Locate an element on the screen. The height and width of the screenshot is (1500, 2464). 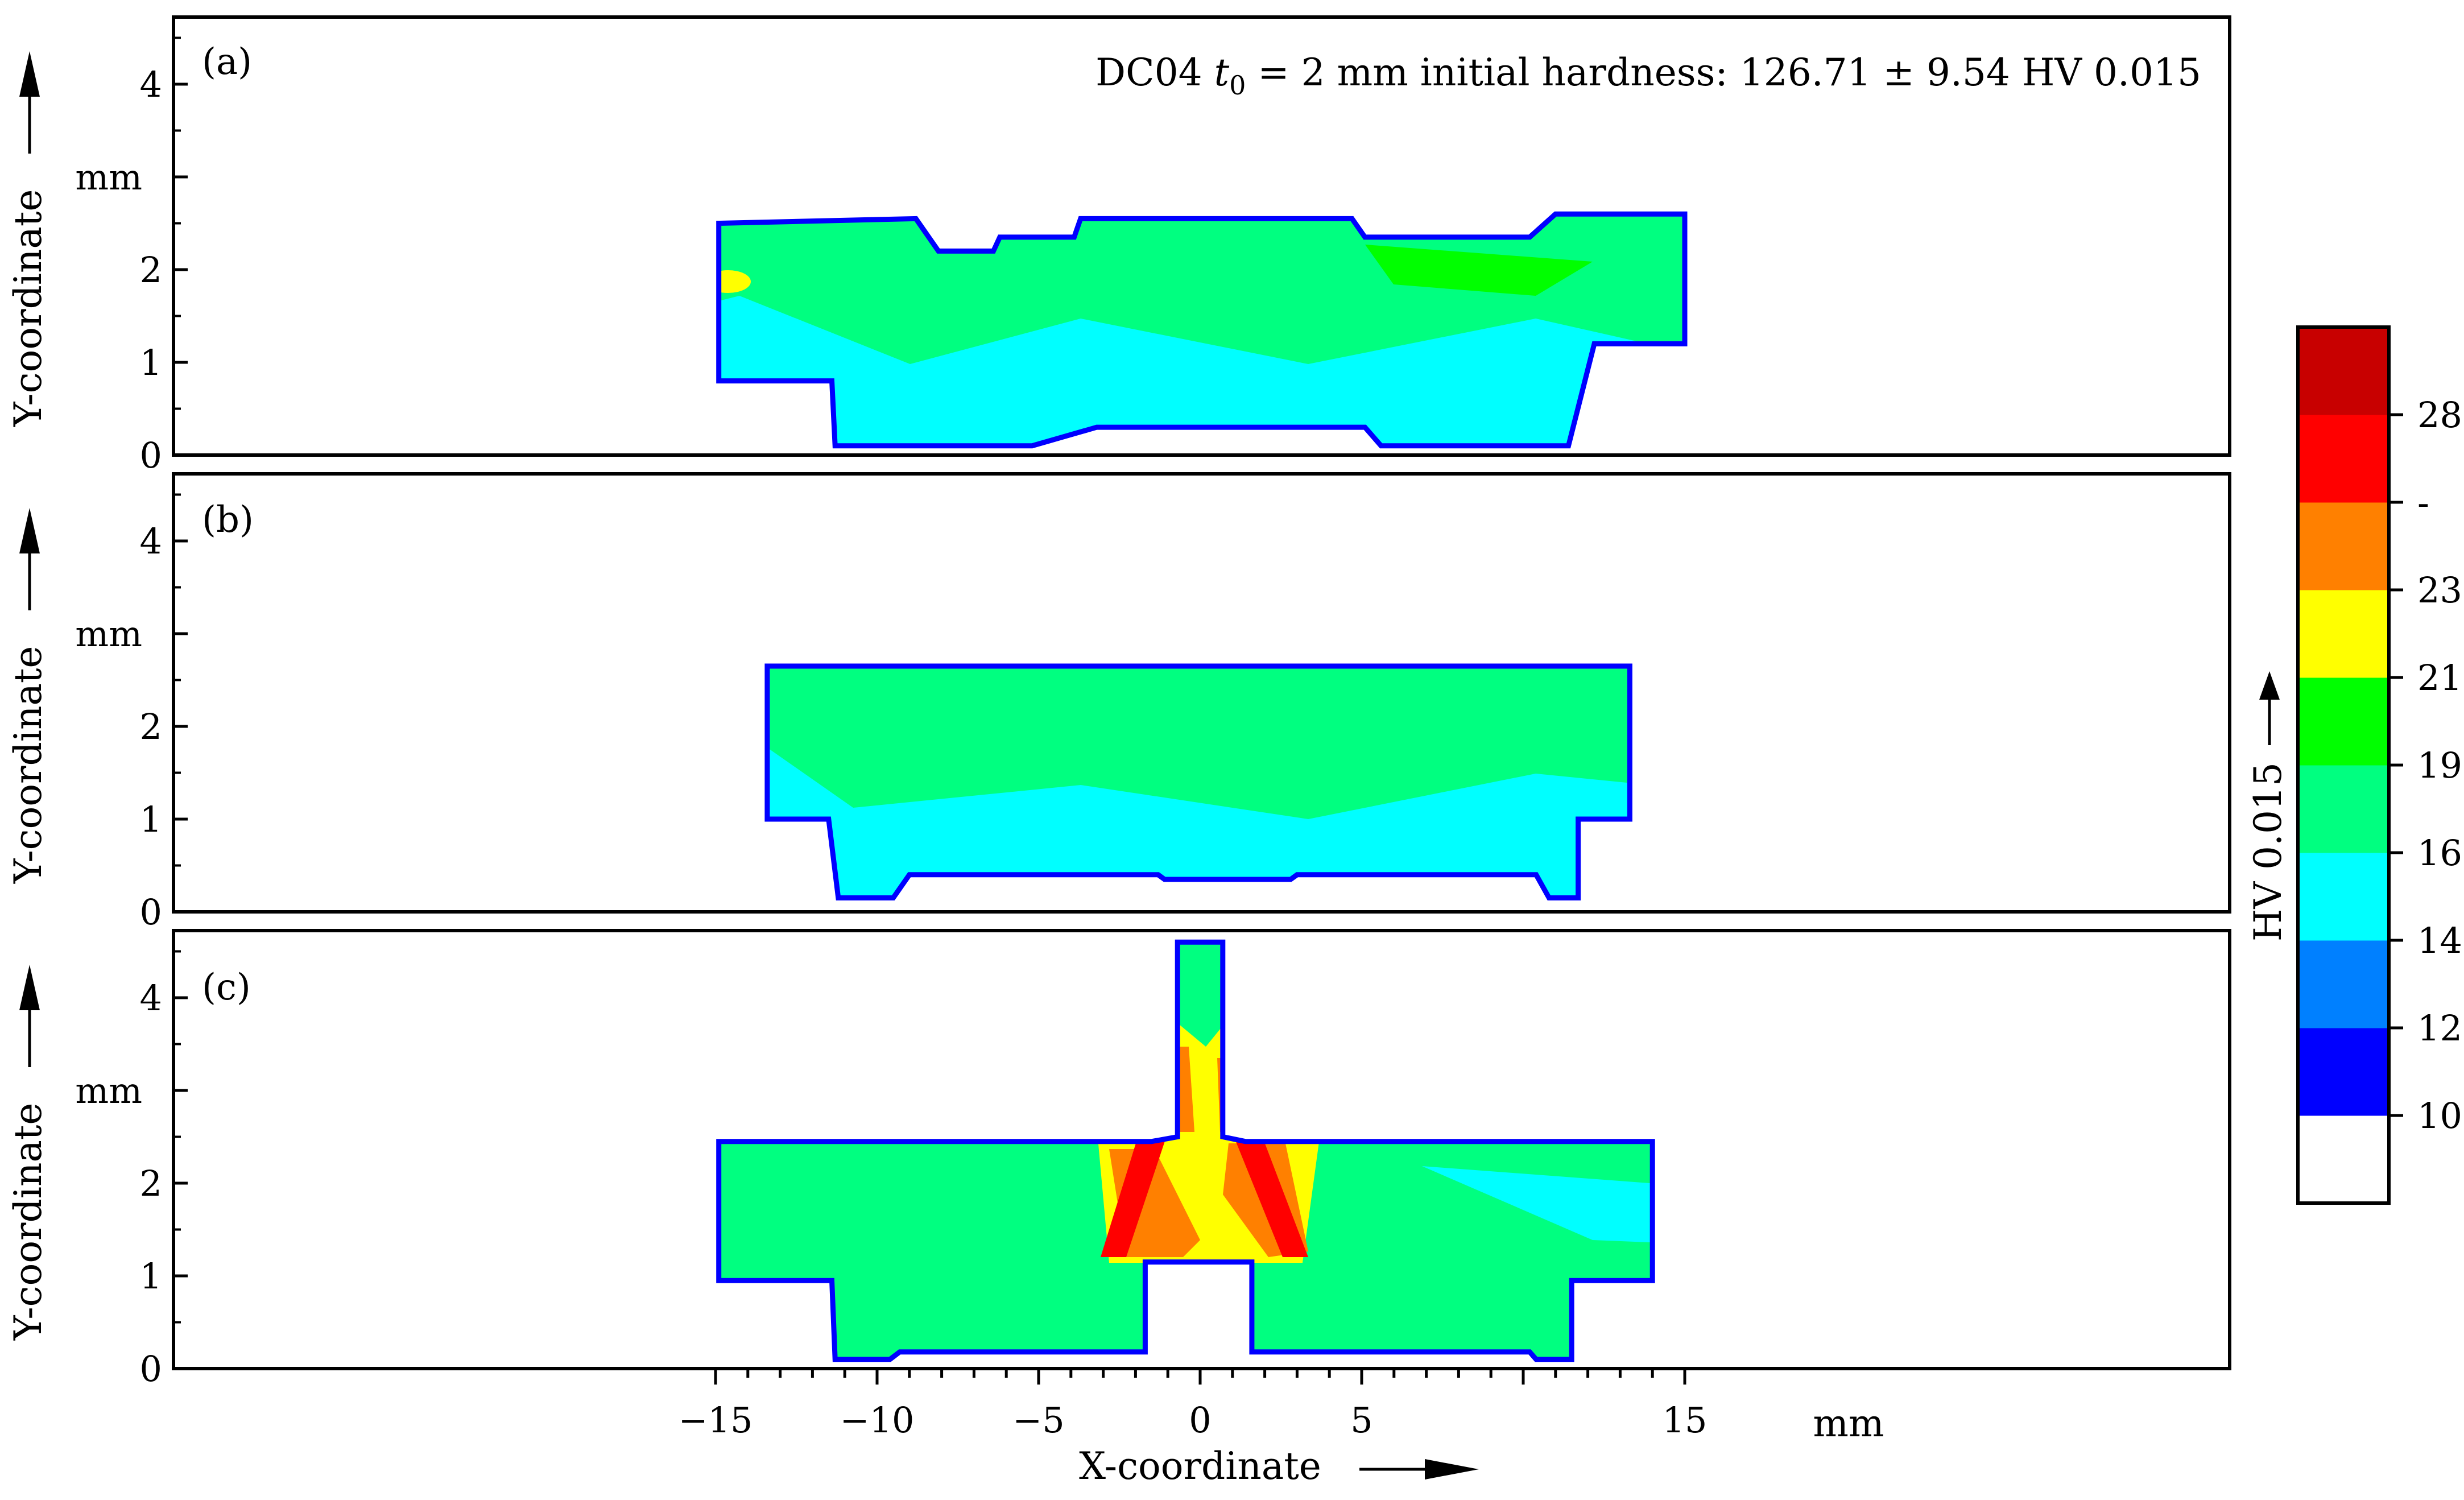
panel-b-y-axis-label: Y-coordinate is located at coordinates (28, 696).